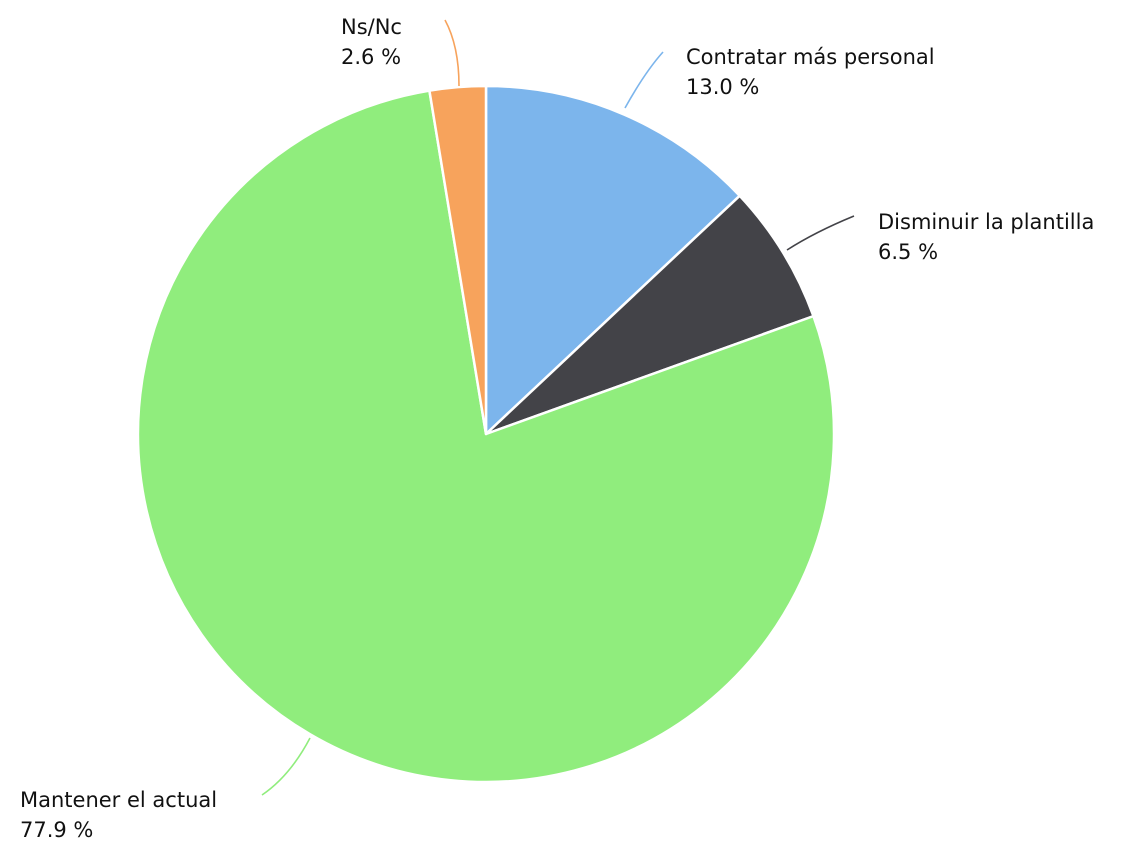  I want to click on connector-line-disminuir-la-plantilla, so click(820, 233).